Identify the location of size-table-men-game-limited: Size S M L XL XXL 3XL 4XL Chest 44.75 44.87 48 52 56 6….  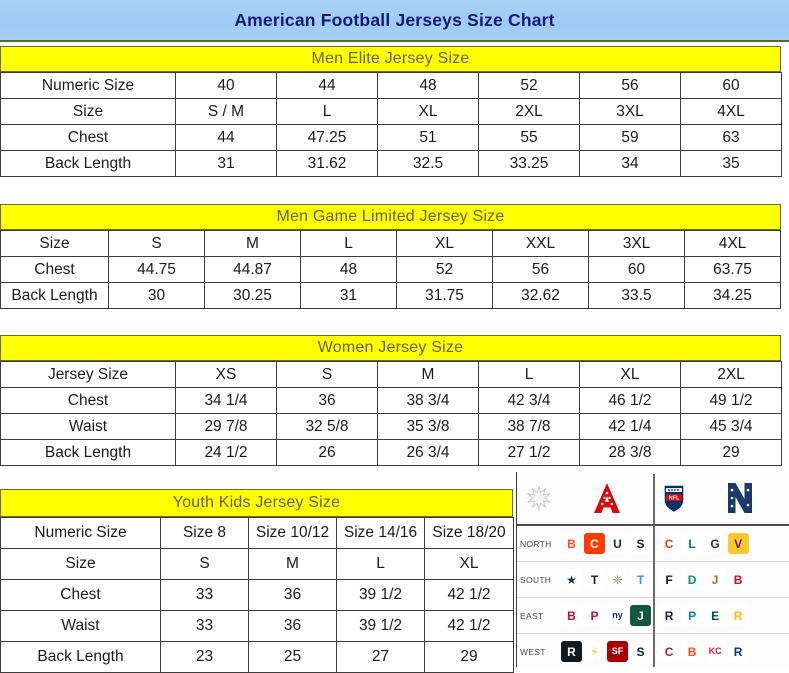
(390, 269).